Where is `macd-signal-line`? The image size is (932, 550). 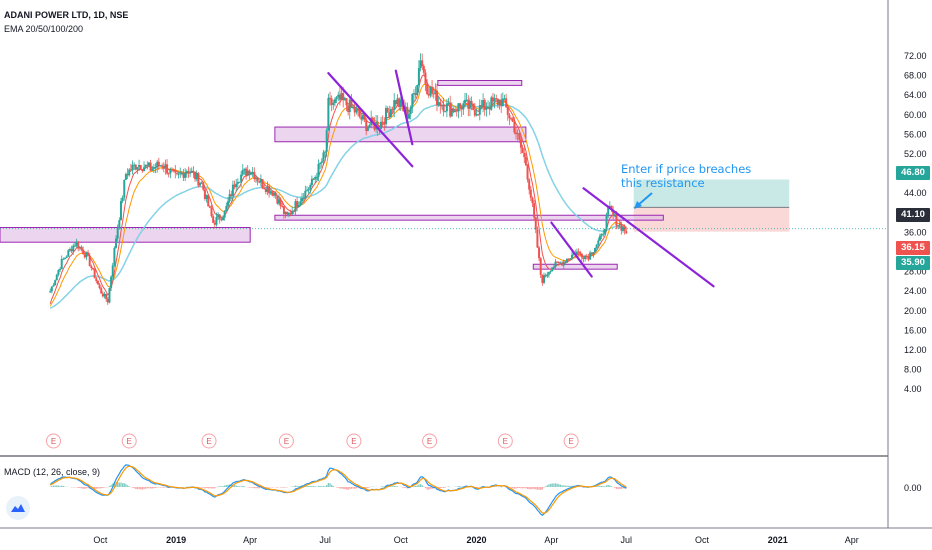 macd-signal-line is located at coordinates (338, 489).